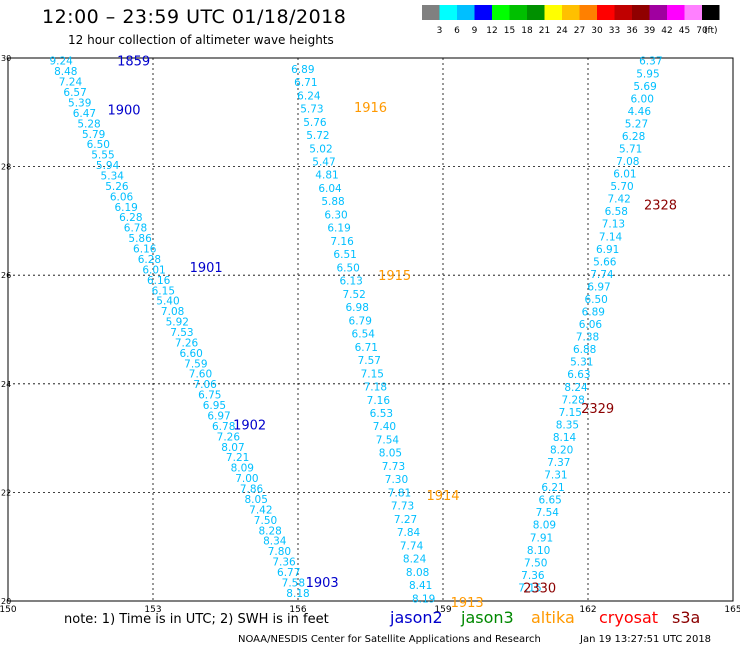  What do you see at coordinates (364, 335) in the screenshot?
I see `wave-height-value: 6.54` at bounding box center [364, 335].